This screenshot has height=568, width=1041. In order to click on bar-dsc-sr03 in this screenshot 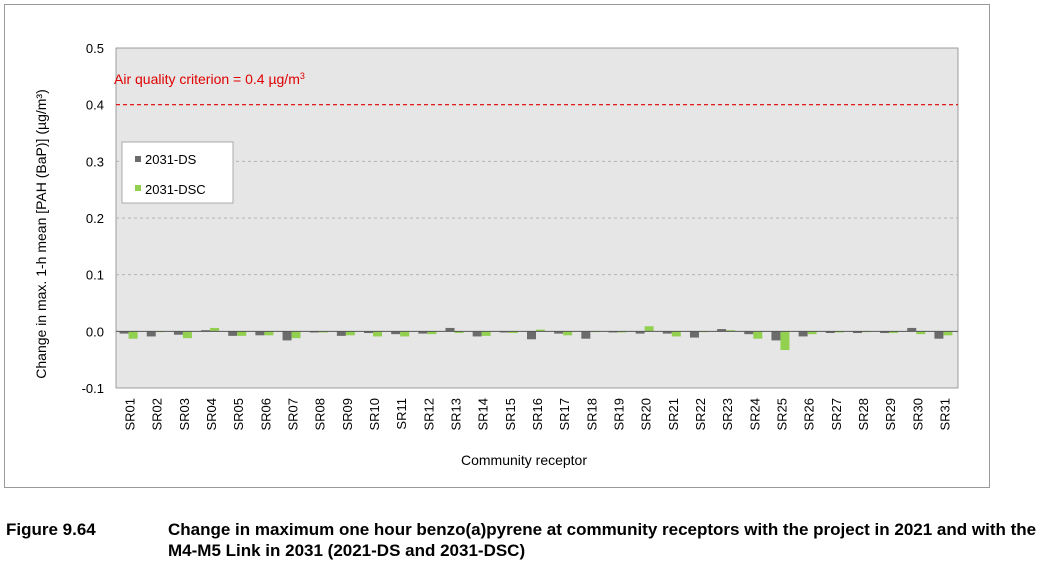, I will do `click(187, 335)`.